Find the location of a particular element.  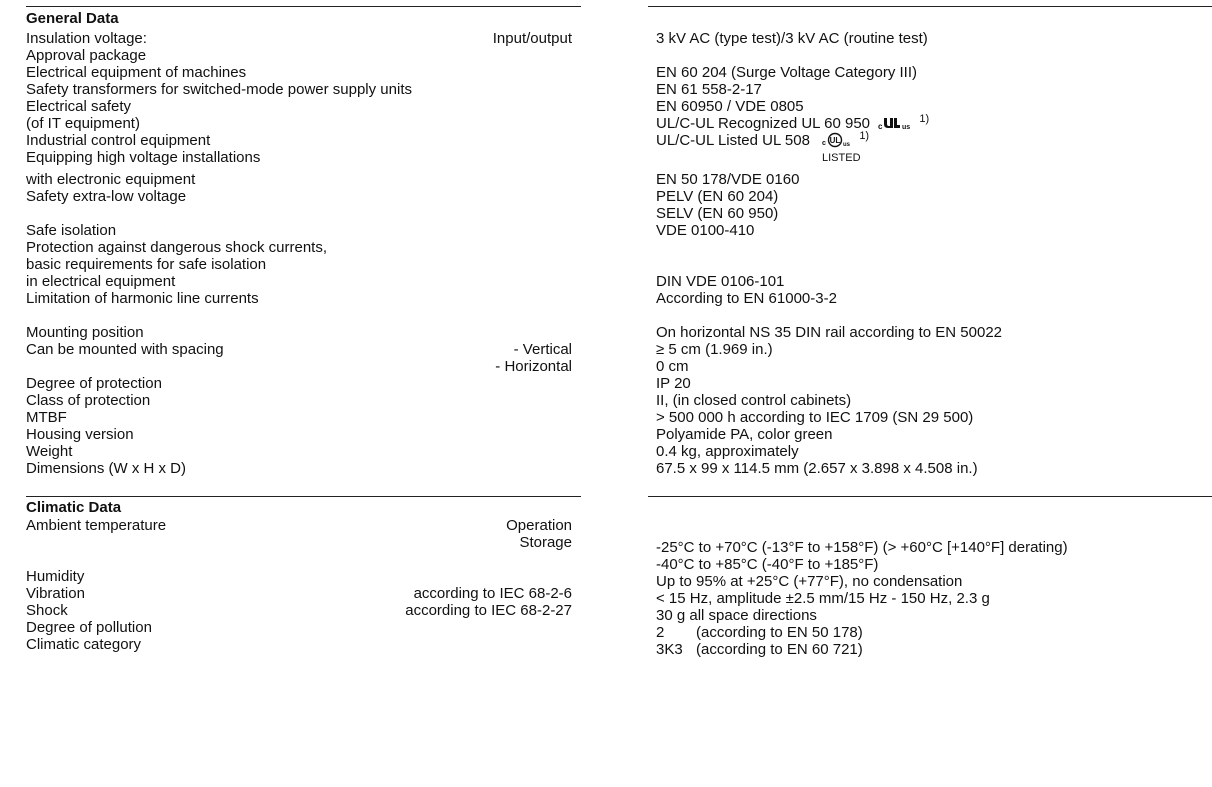

industrial-control-value-wrap: UL/C-UL Listed UL 508 c UL us 1) is located at coordinates (763, 140).